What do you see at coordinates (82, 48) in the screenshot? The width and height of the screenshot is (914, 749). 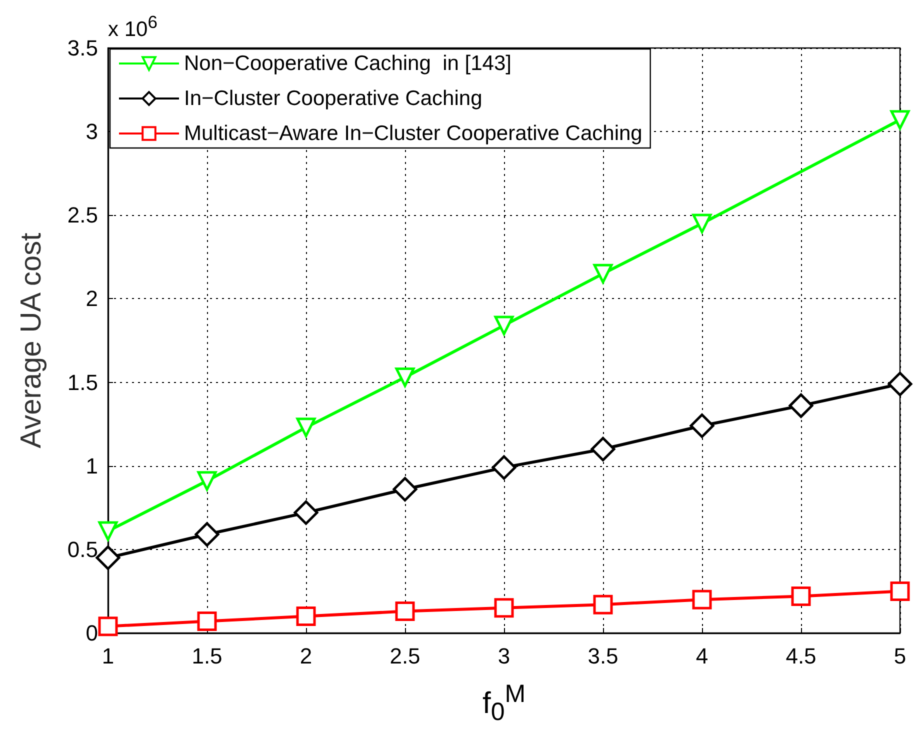 I see `y-tick-label: 3.5` at bounding box center [82, 48].